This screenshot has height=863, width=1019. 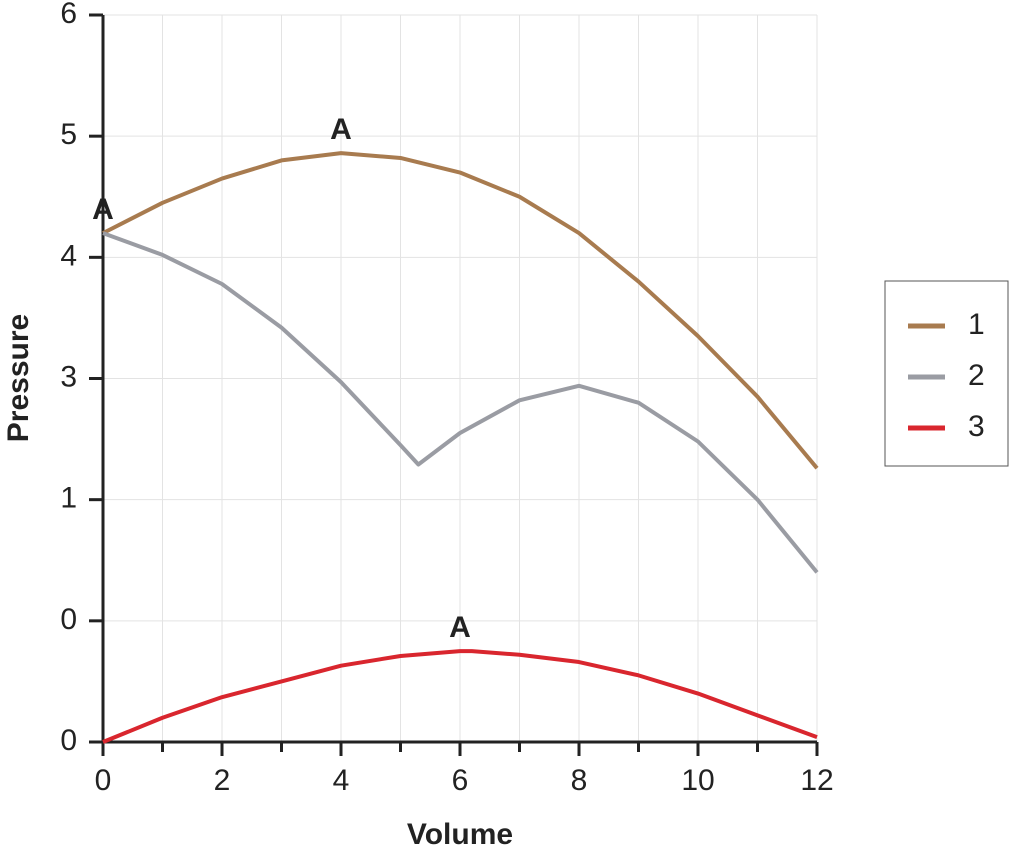 I want to click on y-axis-title: Pressure, so click(x=18, y=378).